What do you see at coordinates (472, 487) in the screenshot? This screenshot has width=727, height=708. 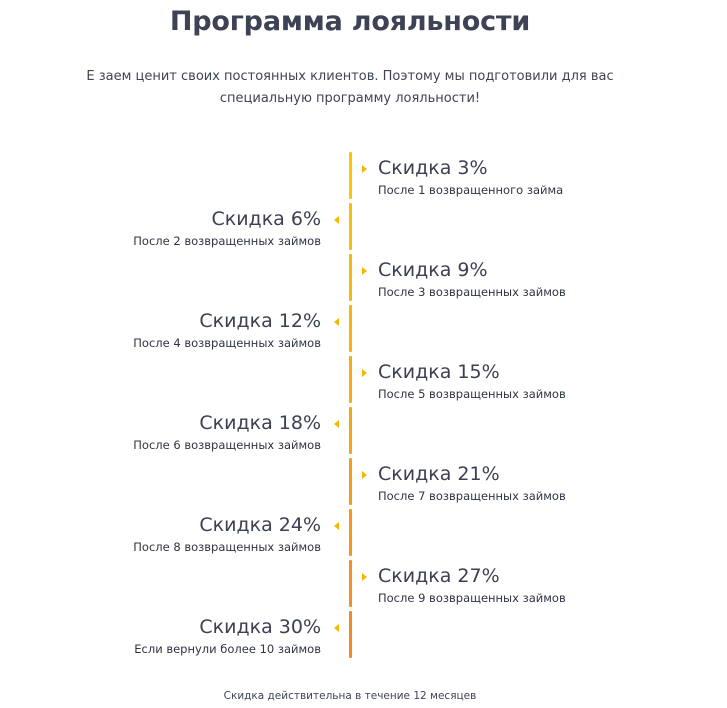 I see `loyalty-step: Скидка 21% После 7 возвращенных займов` at bounding box center [472, 487].